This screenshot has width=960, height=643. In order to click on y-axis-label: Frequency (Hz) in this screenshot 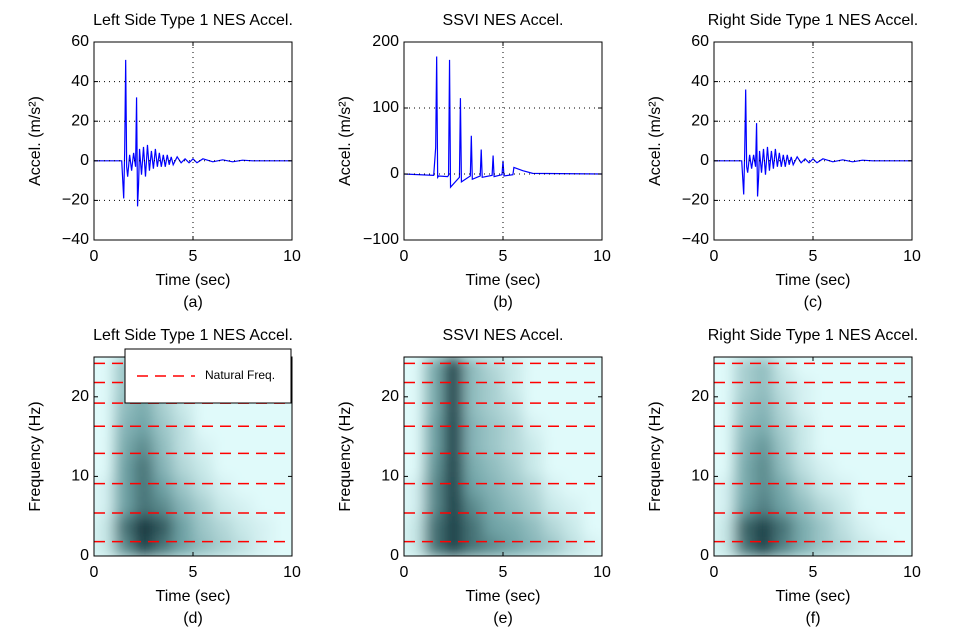, I will do `click(35, 456)`.